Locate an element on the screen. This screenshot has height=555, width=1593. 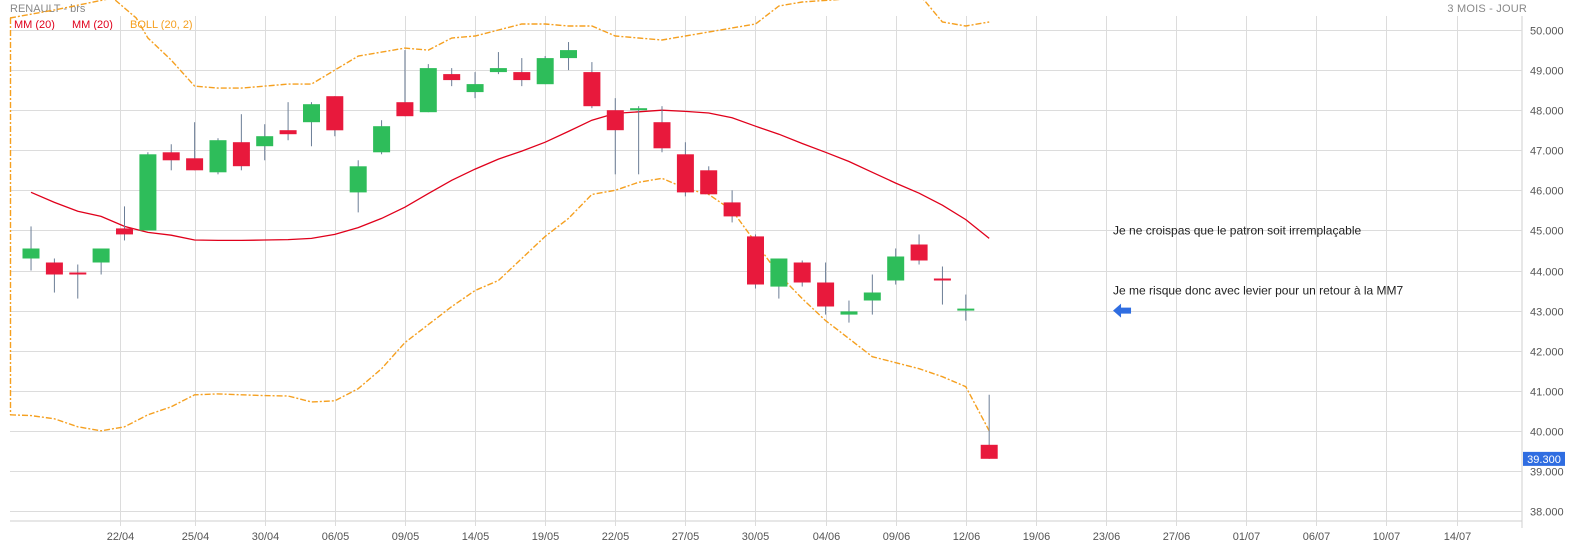
y-tick-label: 47.000 is located at coordinates (1547, 152).